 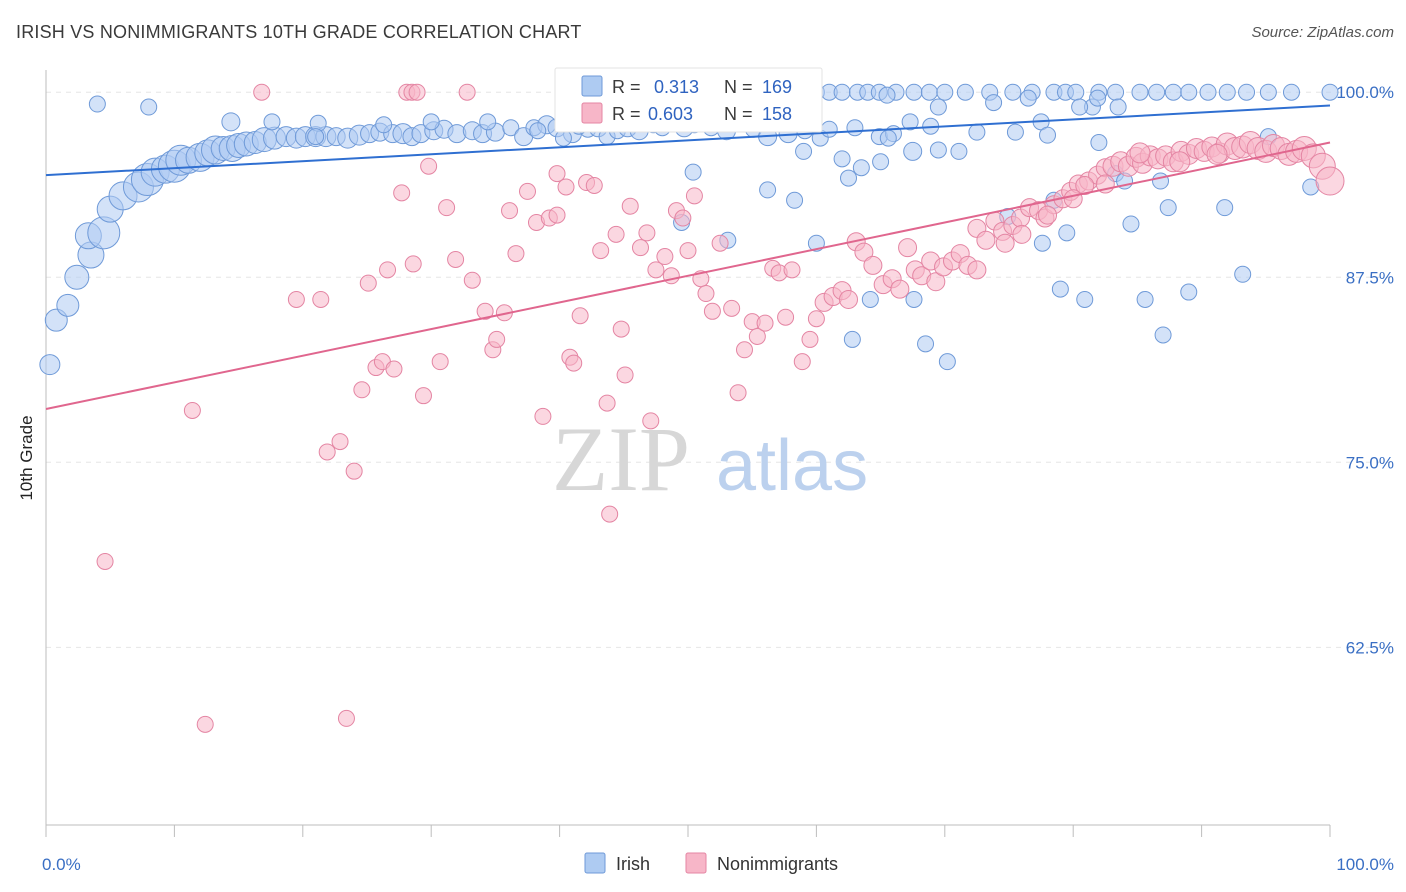 What do you see at coordinates (696, 863) in the screenshot?
I see `bottom-legend-swatch-nonimmigrants` at bounding box center [696, 863].